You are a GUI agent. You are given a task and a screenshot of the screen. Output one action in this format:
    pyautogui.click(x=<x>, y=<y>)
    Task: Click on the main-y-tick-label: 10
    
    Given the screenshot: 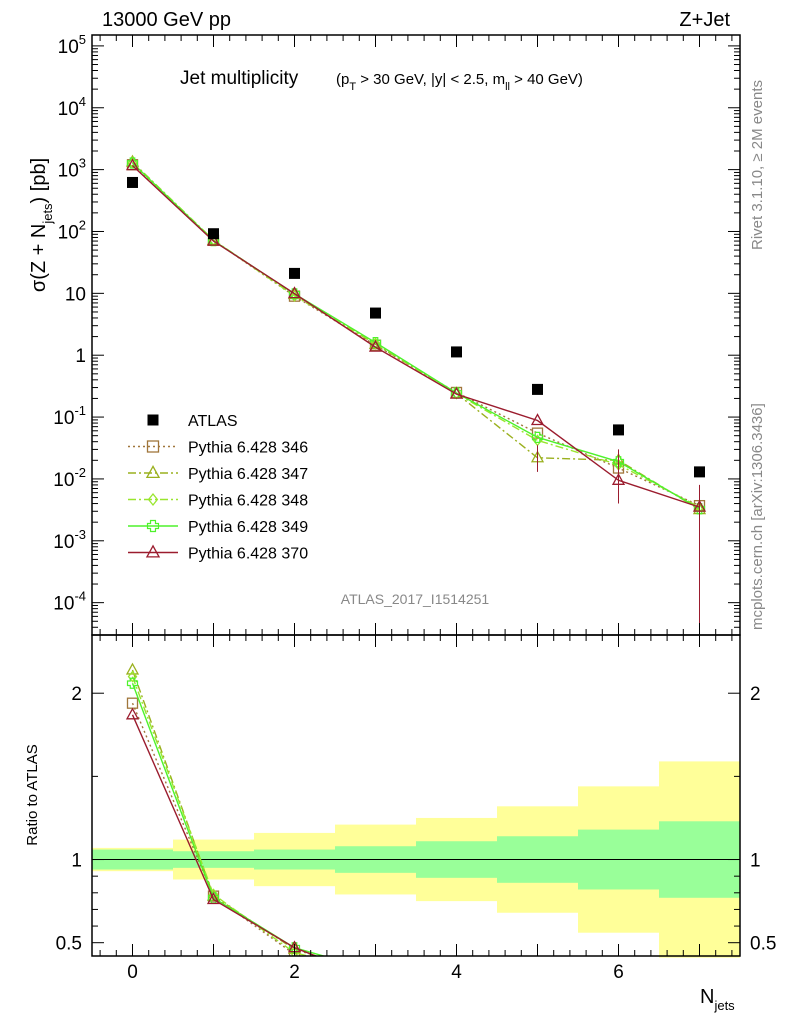 What is the action you would take?
    pyautogui.click(x=75, y=294)
    